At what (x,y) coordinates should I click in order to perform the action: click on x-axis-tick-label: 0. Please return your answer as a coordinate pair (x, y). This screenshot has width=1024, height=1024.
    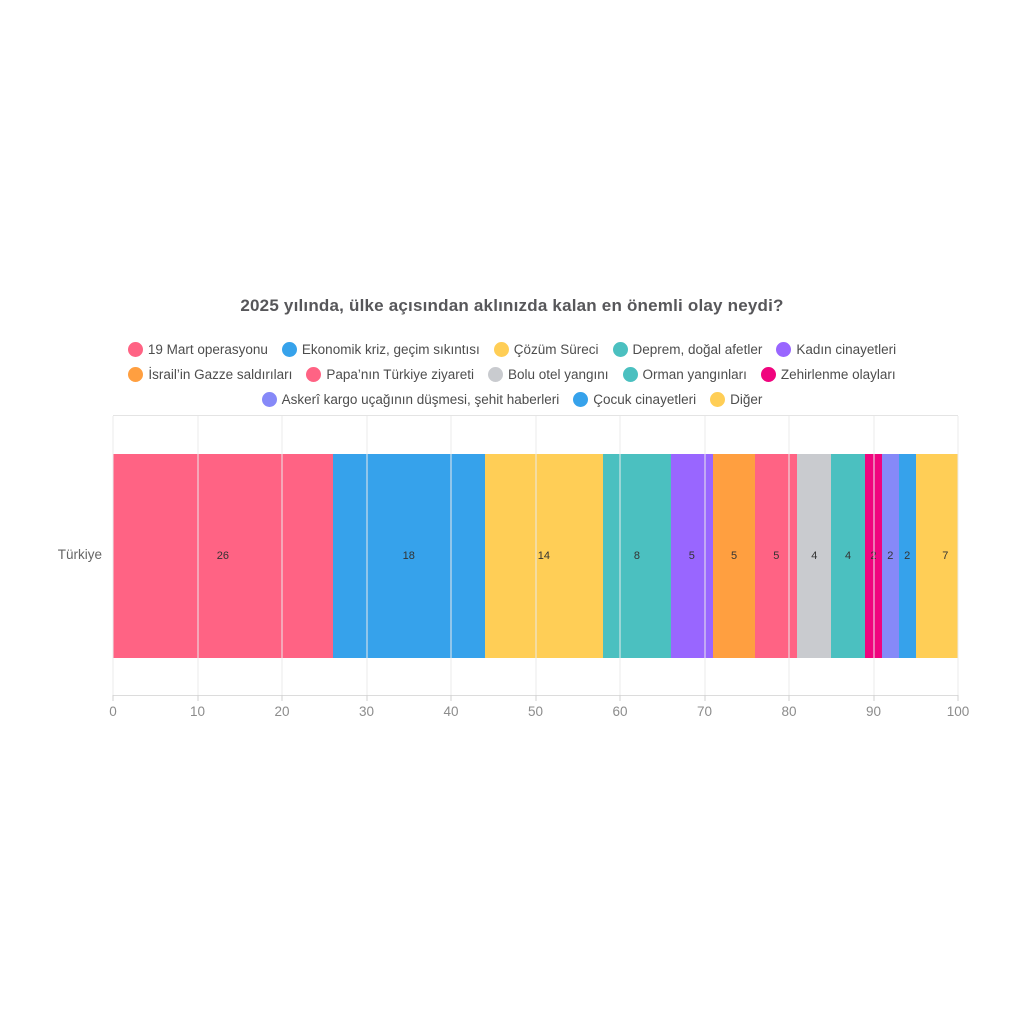
    Looking at the image, I should click on (113, 711).